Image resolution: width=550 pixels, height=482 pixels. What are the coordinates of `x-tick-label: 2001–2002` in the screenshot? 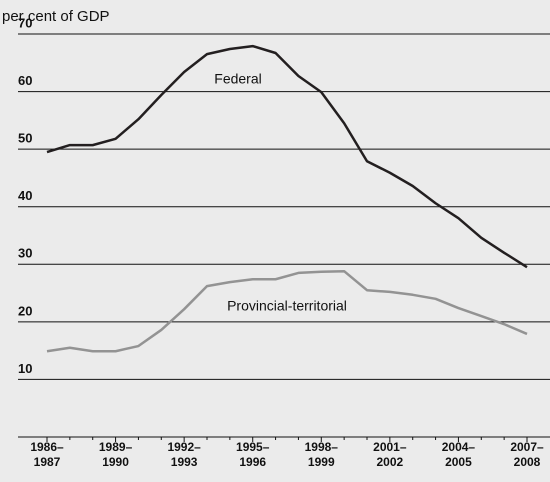 It's located at (390, 454).